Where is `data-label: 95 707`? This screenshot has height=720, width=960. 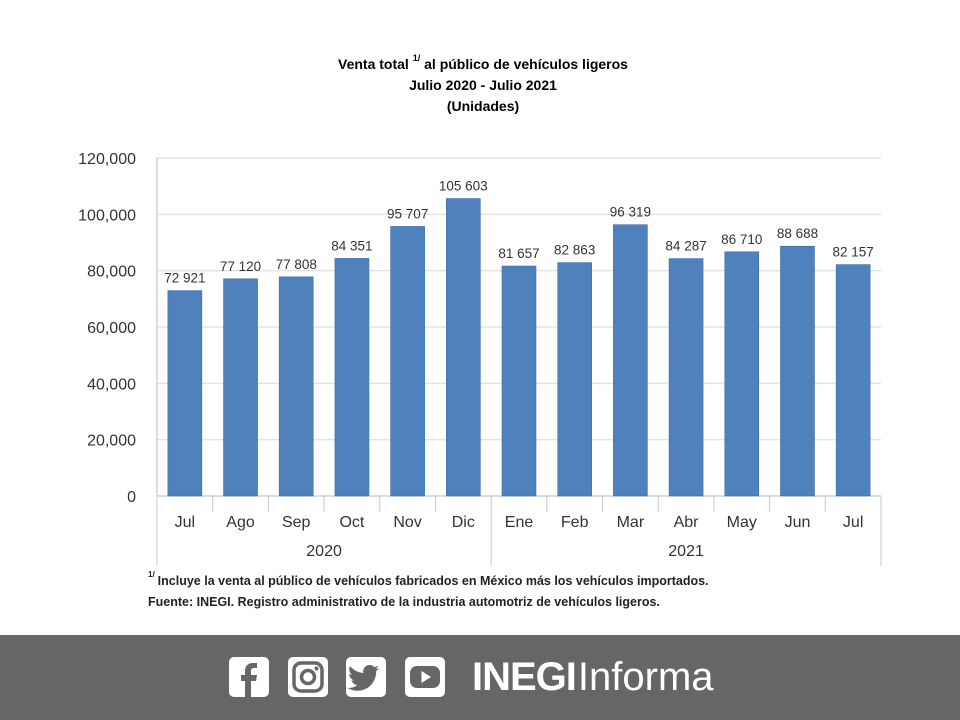 data-label: 95 707 is located at coordinates (407, 213).